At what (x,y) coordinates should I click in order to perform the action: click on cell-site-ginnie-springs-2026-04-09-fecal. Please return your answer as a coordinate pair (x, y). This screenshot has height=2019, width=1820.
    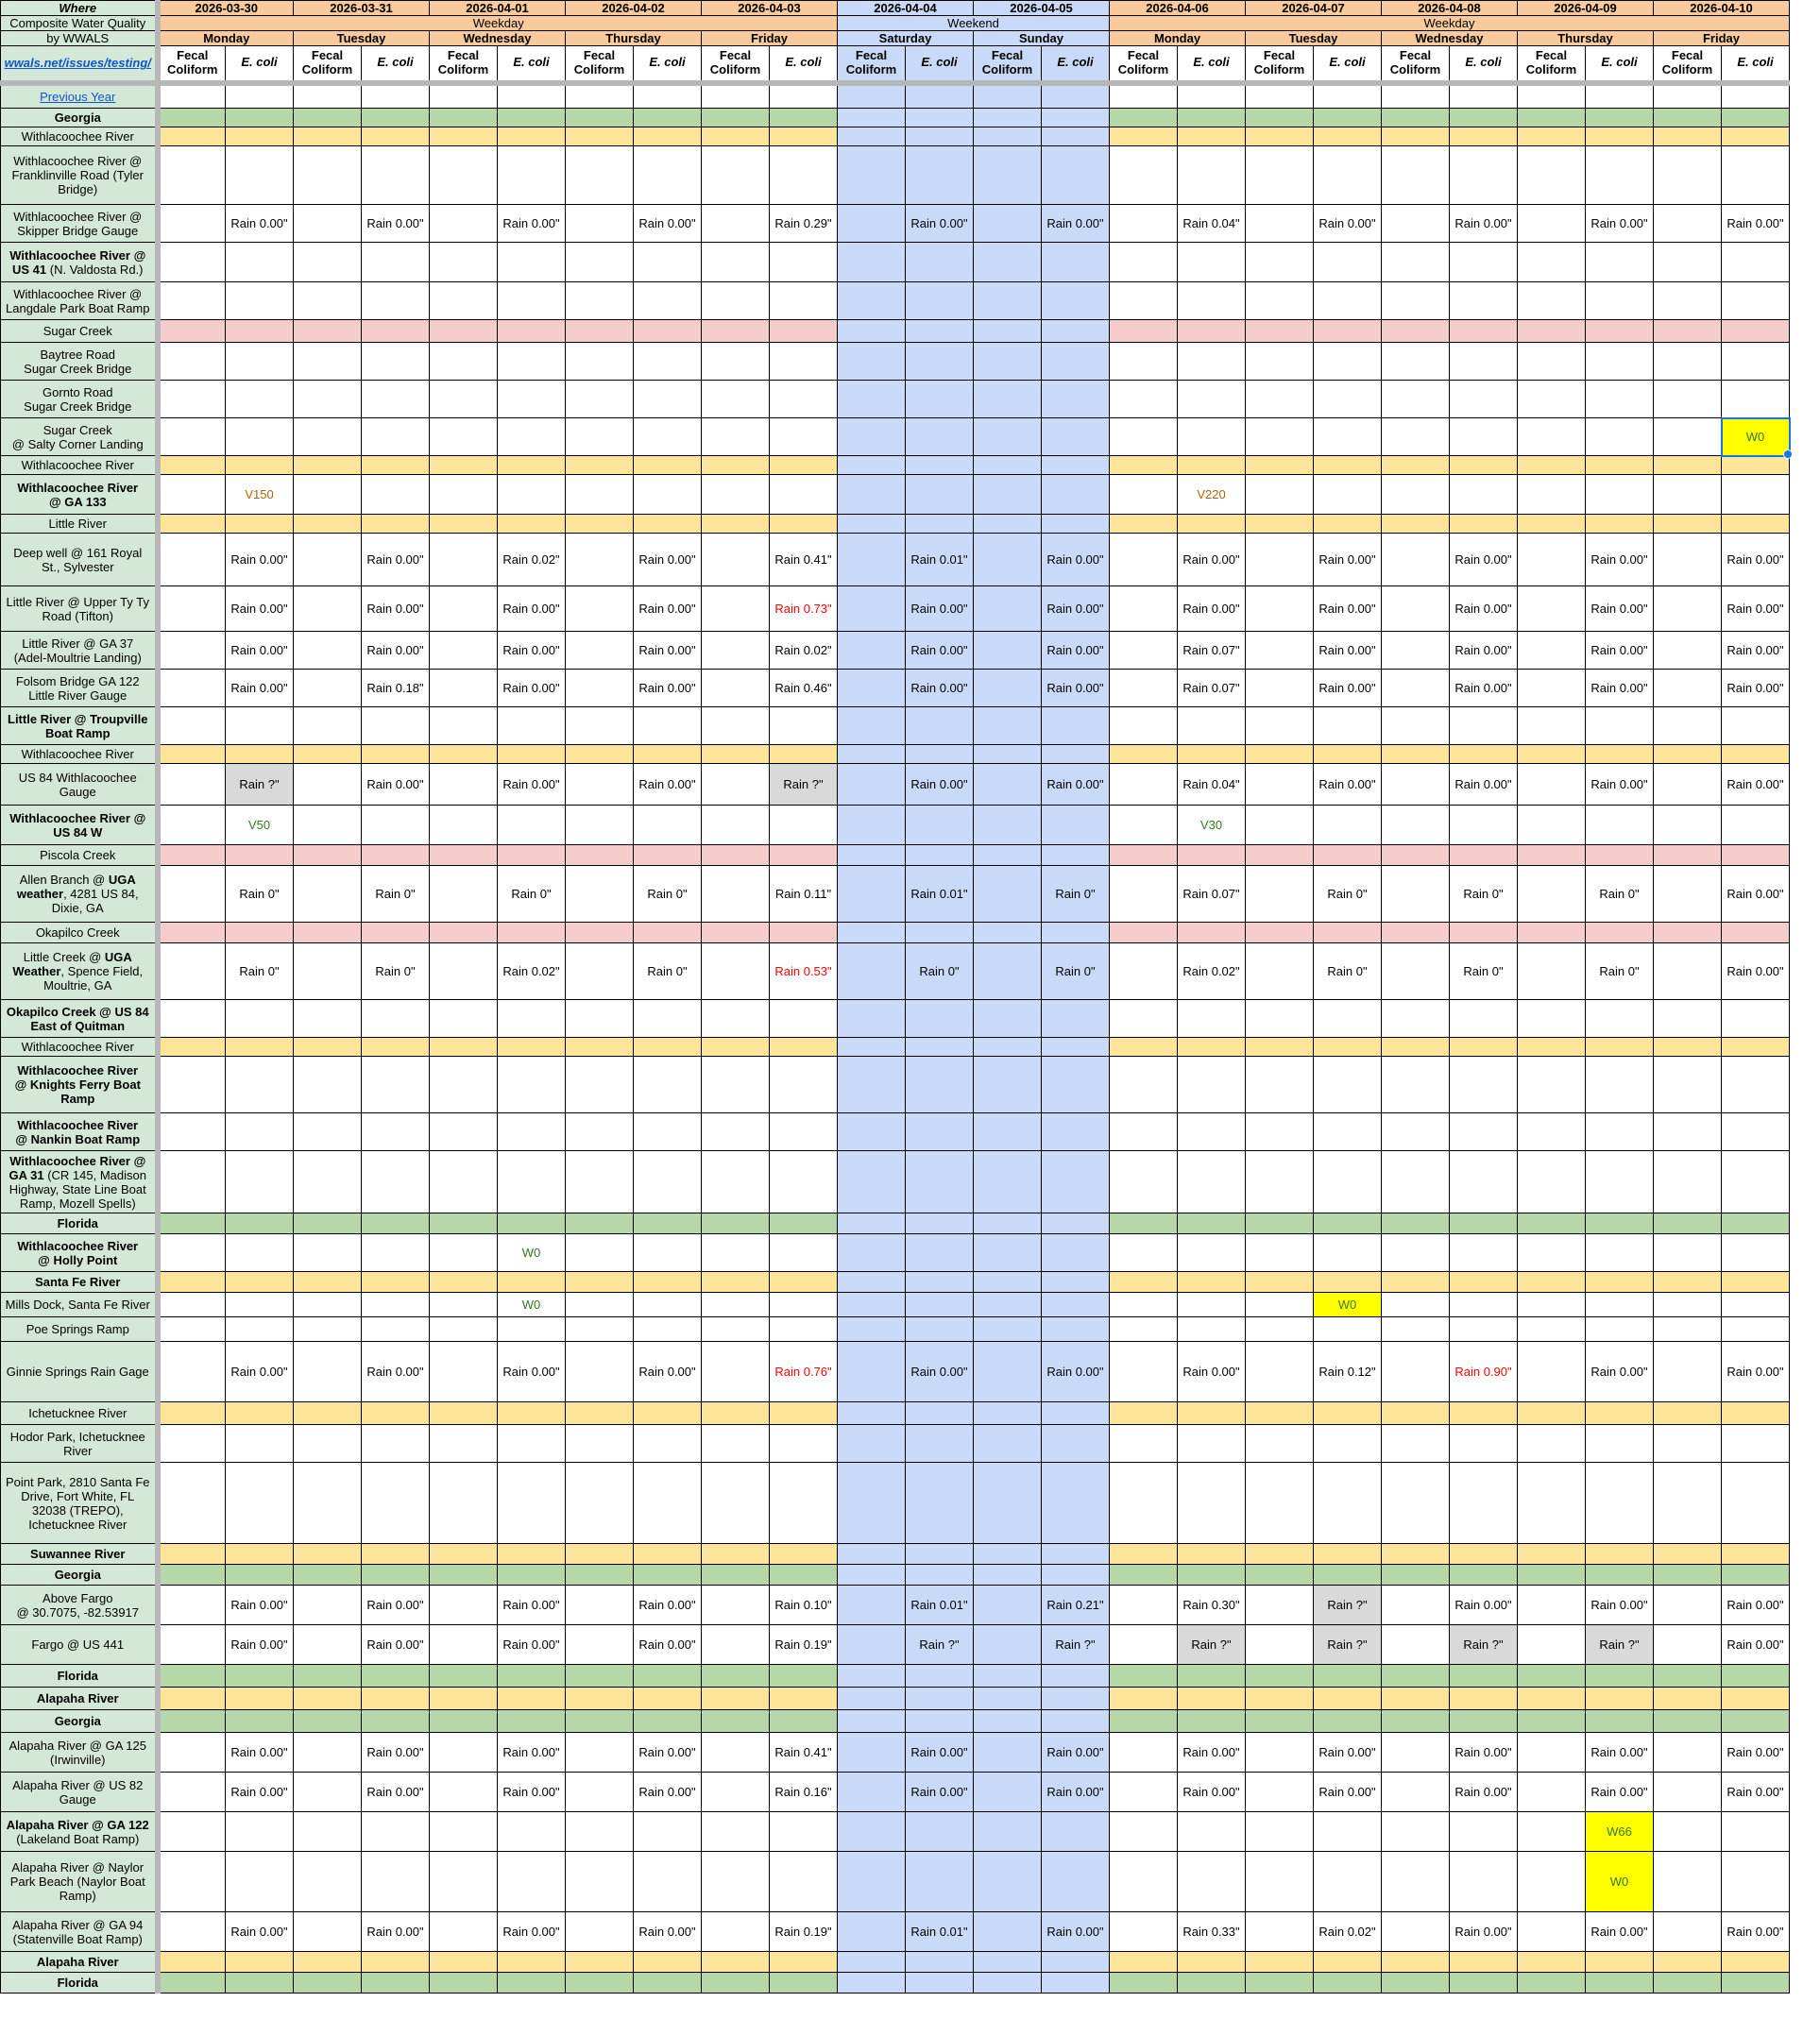
    Looking at the image, I should click on (1551, 1372).